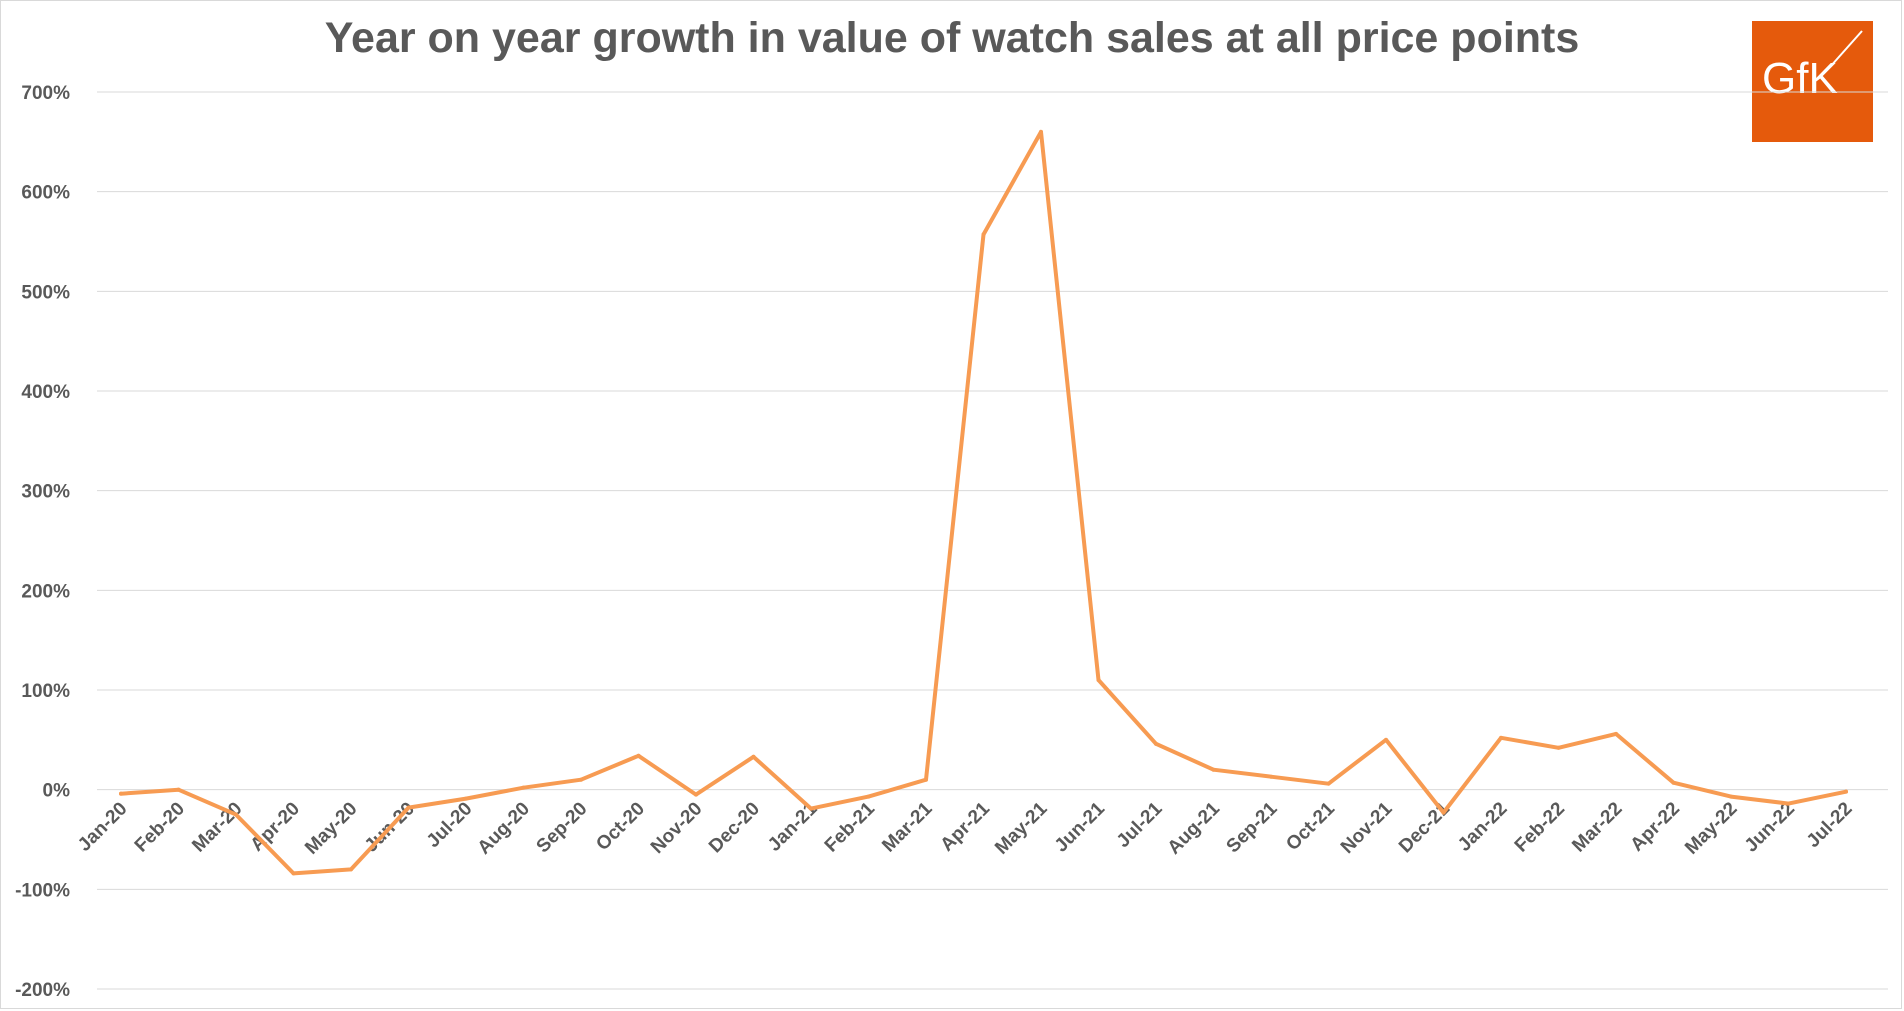 The width and height of the screenshot is (1904, 1011). What do you see at coordinates (966, 827) in the screenshot?
I see `x-tick-label: Apr-21` at bounding box center [966, 827].